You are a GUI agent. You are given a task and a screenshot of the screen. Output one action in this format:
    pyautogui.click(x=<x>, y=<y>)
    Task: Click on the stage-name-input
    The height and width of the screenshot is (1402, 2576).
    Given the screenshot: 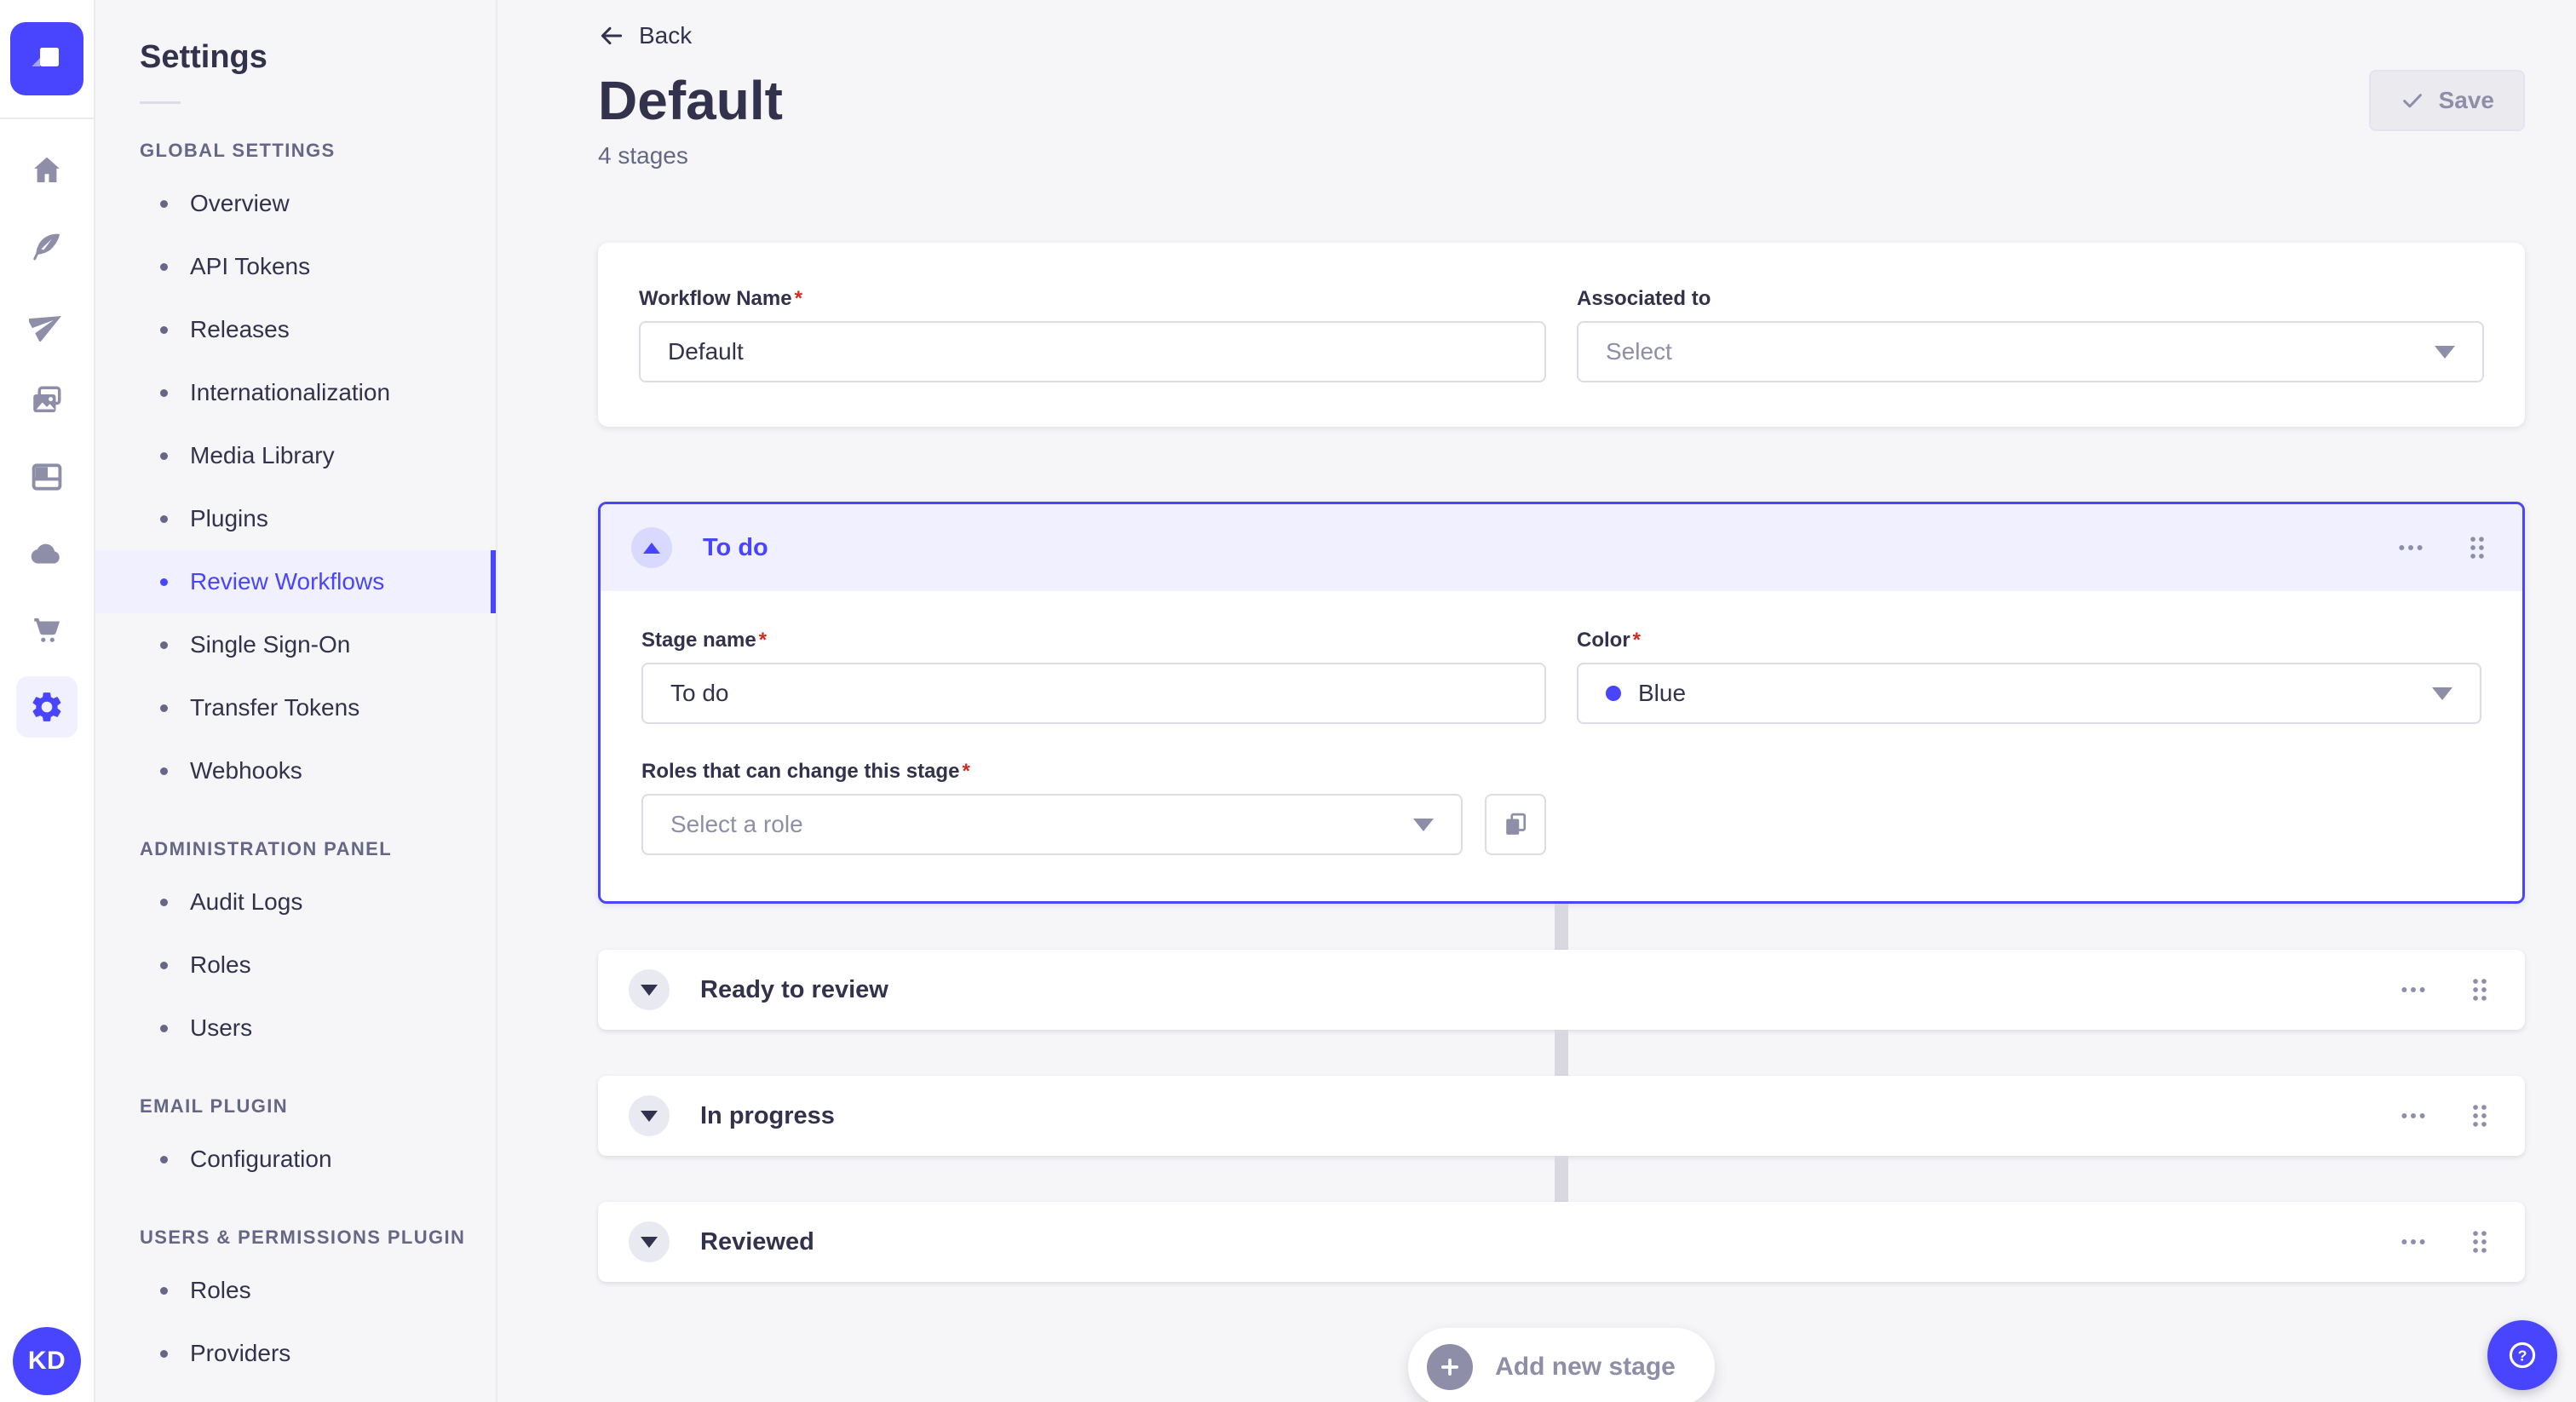 What is the action you would take?
    pyautogui.click(x=1094, y=693)
    